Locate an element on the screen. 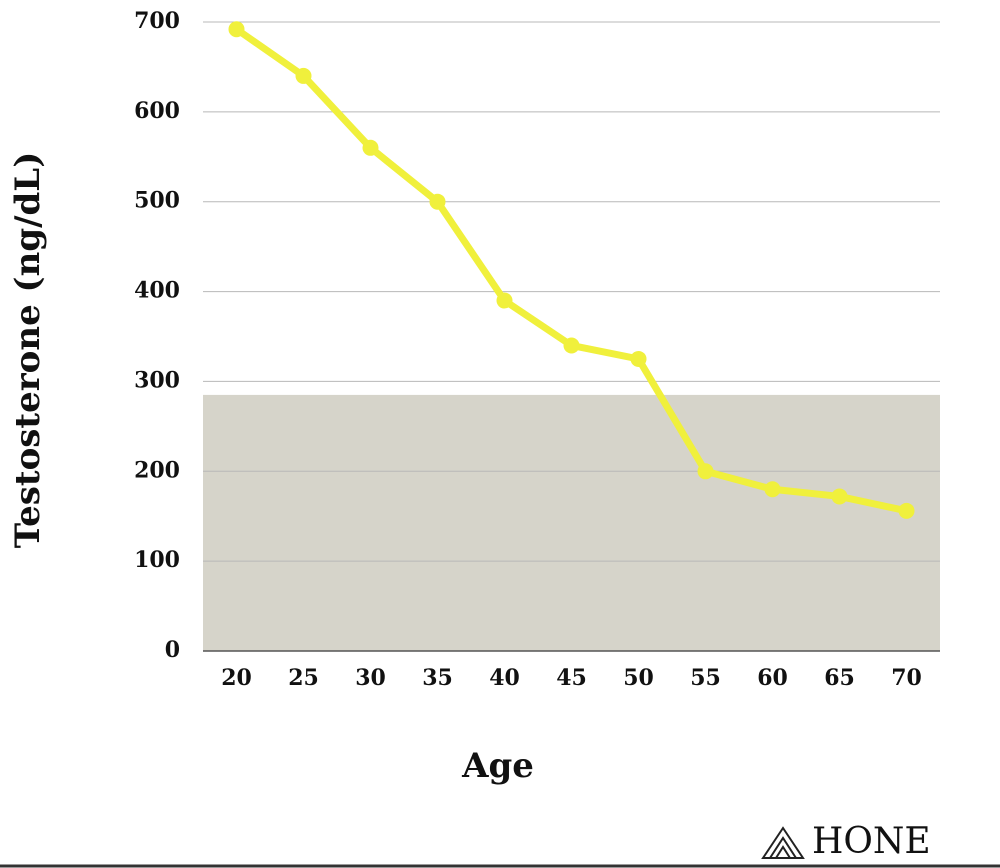 This screenshot has height=868, width=1000. y-tick-label: 0 is located at coordinates (172, 650).